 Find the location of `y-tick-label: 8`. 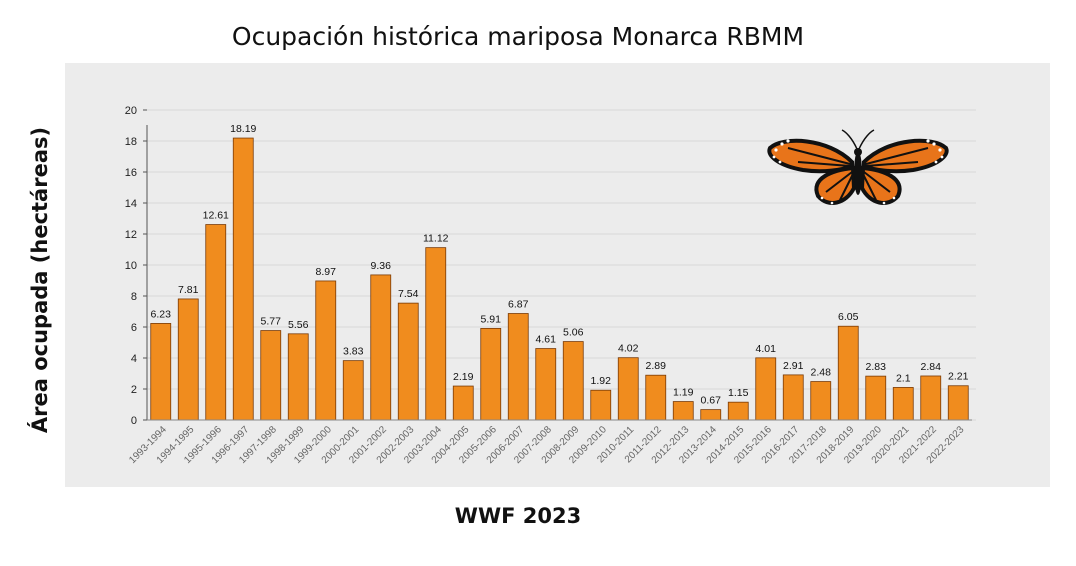

y-tick-label: 8 is located at coordinates (134, 297).